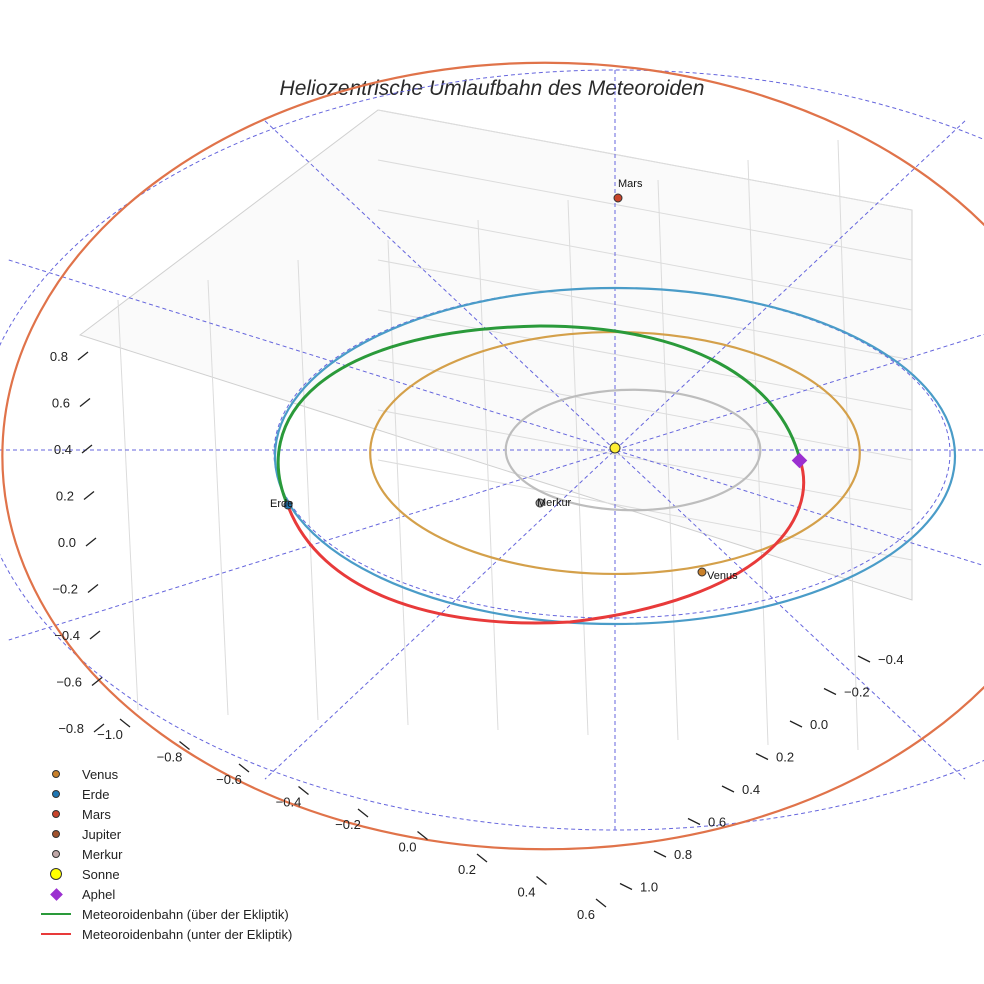 This screenshot has height=984, width=984. What do you see at coordinates (164, 894) in the screenshot?
I see `legend-item: Aphel` at bounding box center [164, 894].